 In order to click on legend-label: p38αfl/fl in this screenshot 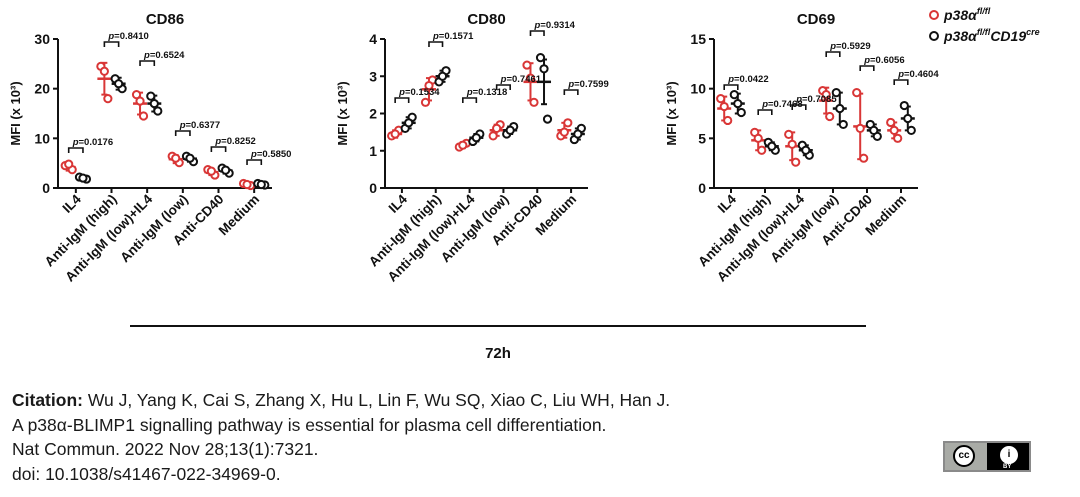, I will do `click(967, 14)`.